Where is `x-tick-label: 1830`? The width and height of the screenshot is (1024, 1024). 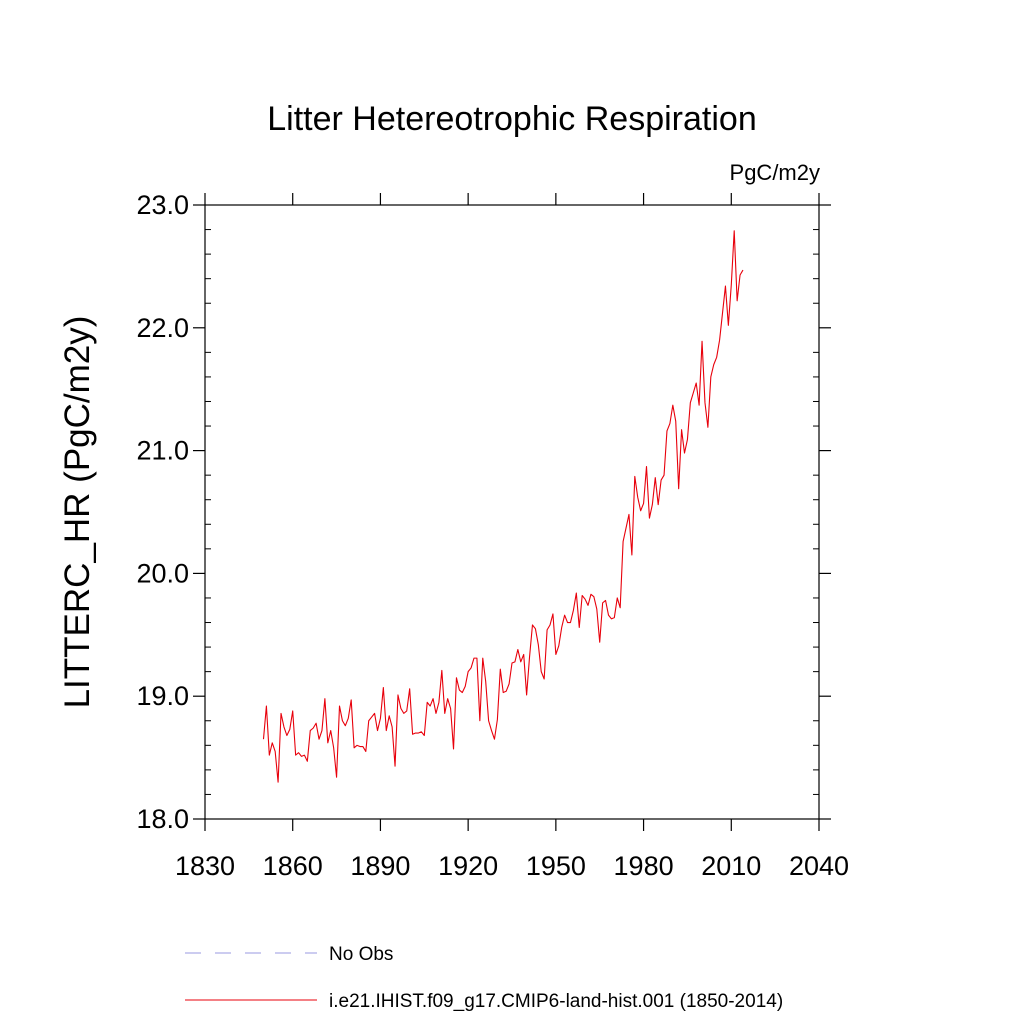
x-tick-label: 1830 is located at coordinates (205, 866).